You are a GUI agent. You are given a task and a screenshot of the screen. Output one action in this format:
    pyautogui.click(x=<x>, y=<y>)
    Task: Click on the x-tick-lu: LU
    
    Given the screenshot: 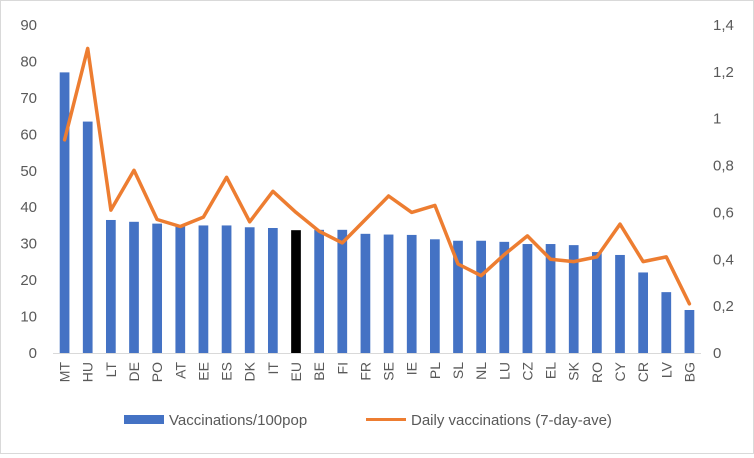 What is the action you would take?
    pyautogui.click(x=504, y=371)
    